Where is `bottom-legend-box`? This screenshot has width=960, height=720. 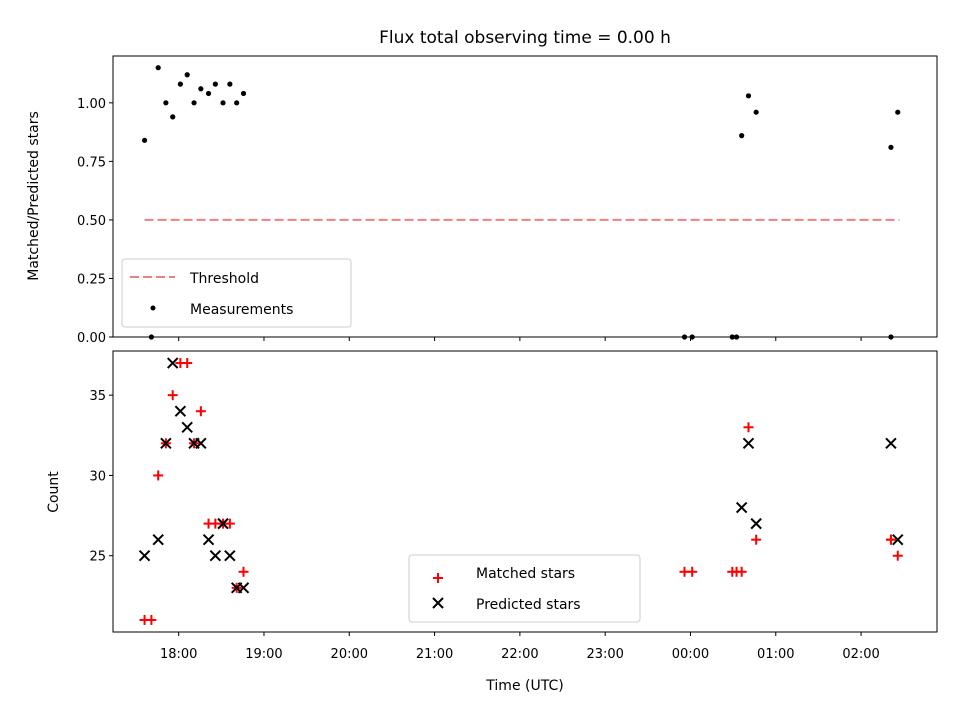
bottom-legend-box is located at coordinates (524, 588).